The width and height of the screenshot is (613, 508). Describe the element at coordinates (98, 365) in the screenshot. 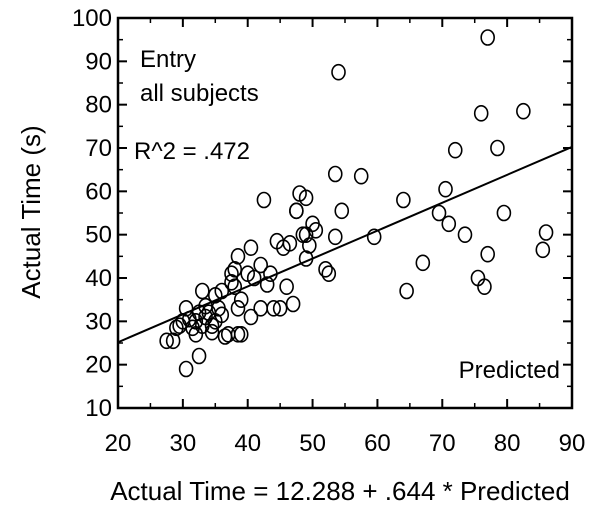

I see `y-tick-label: 20` at that location.